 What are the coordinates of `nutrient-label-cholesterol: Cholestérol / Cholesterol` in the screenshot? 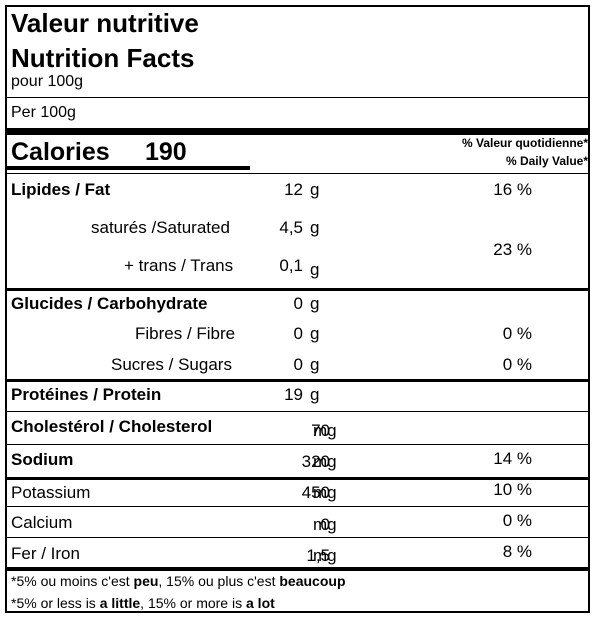 It's located at (112, 426).